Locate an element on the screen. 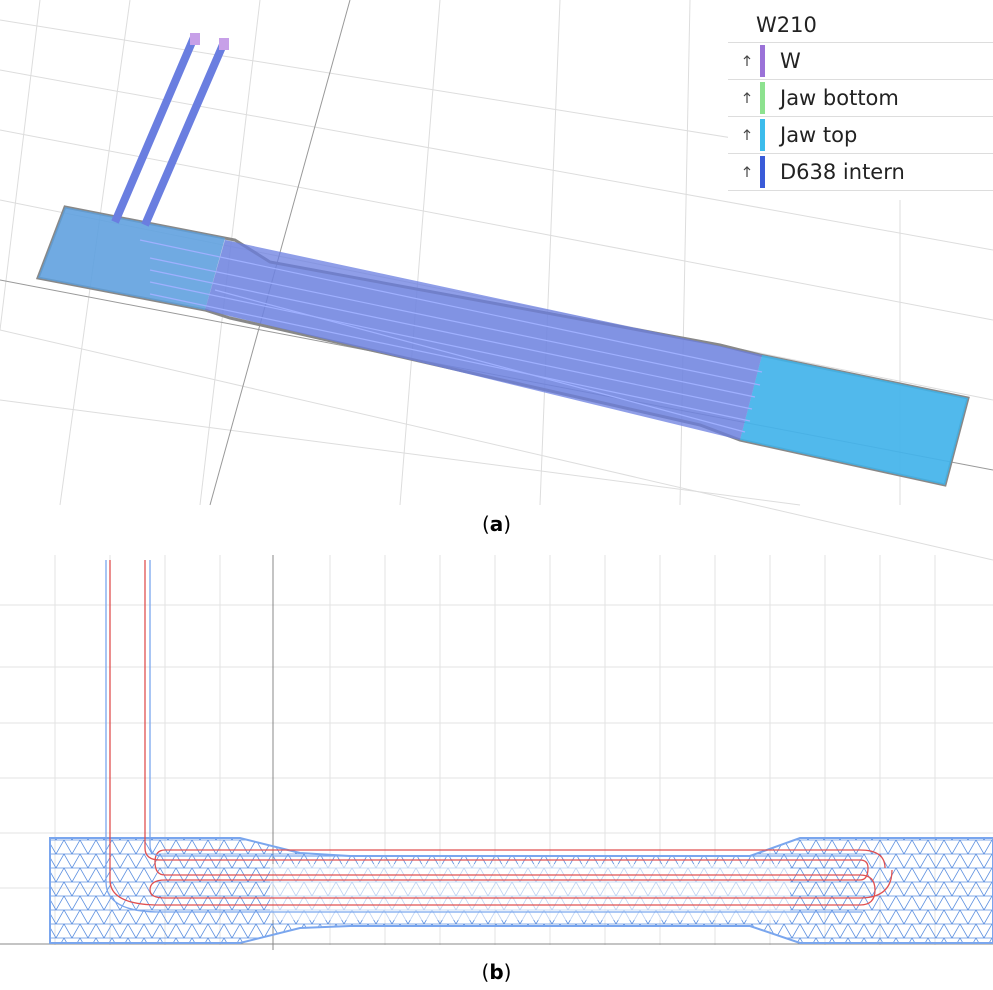 Image resolution: width=993 pixels, height=990 pixels. caption-letter: a is located at coordinates (496, 524).